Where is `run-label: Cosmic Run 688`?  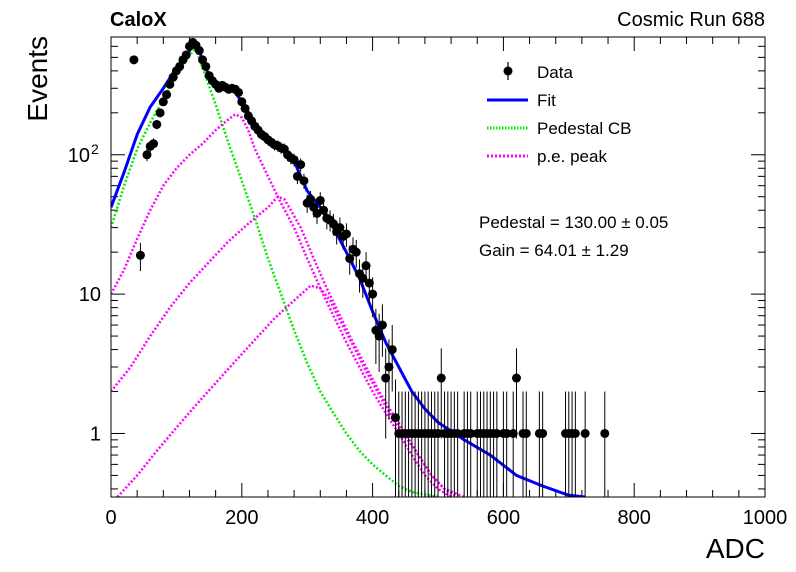 run-label: Cosmic Run 688 is located at coordinates (691, 20).